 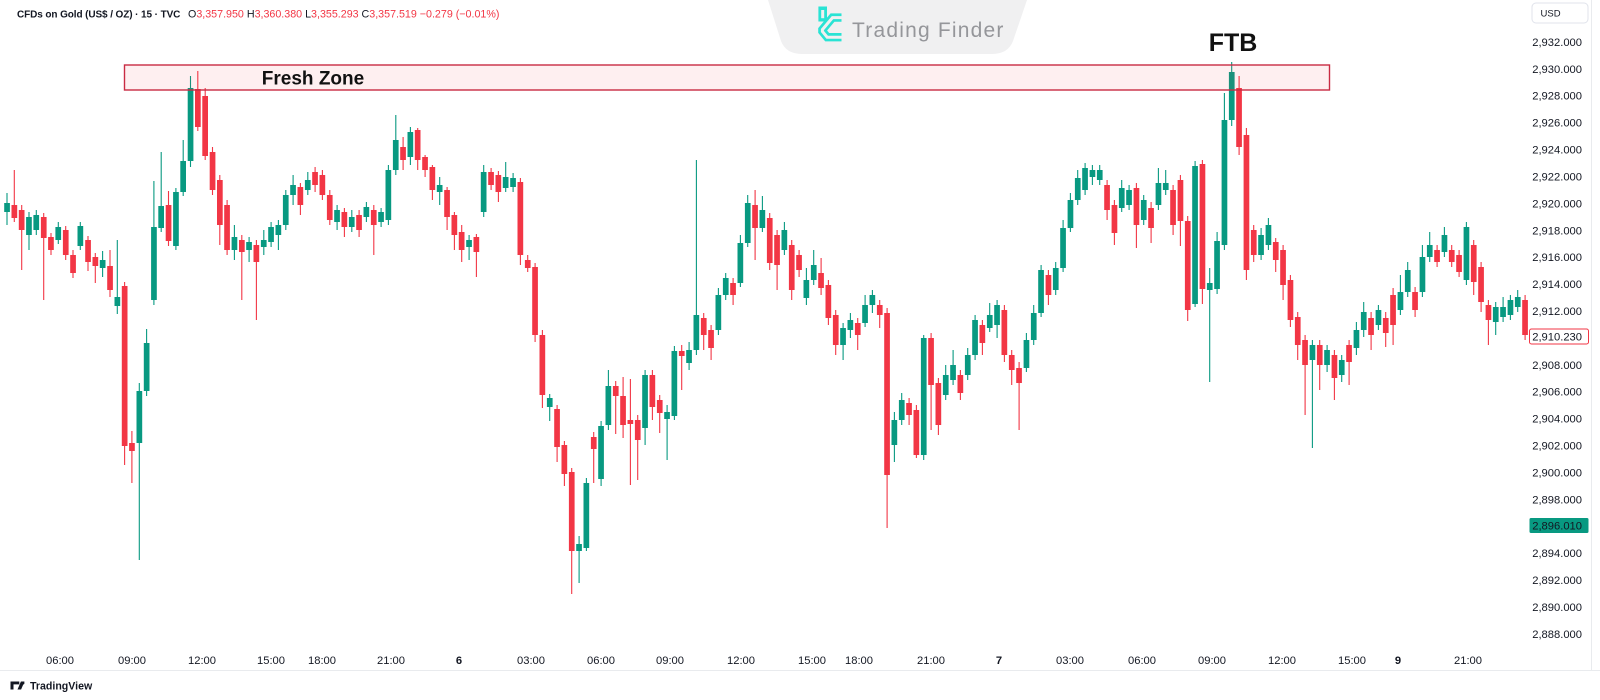 What do you see at coordinates (1557, 312) in the screenshot?
I see `svg-text: 2,912.000` at bounding box center [1557, 312].